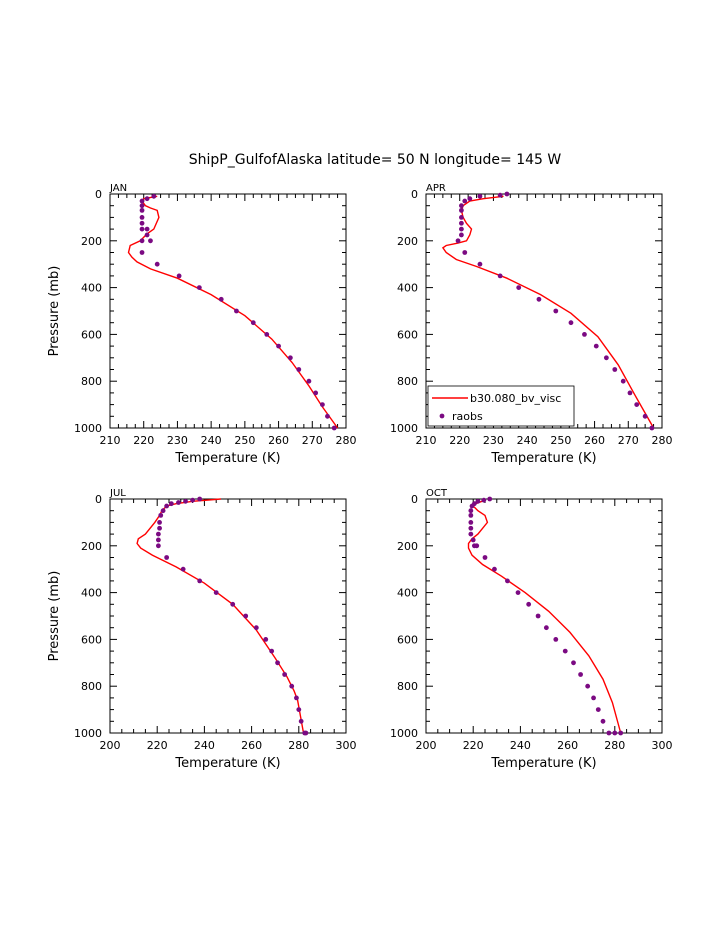 The height and width of the screenshot is (935, 723). What do you see at coordinates (426, 745) in the screenshot?
I see `x-tick-label-oct: 200` at bounding box center [426, 745].